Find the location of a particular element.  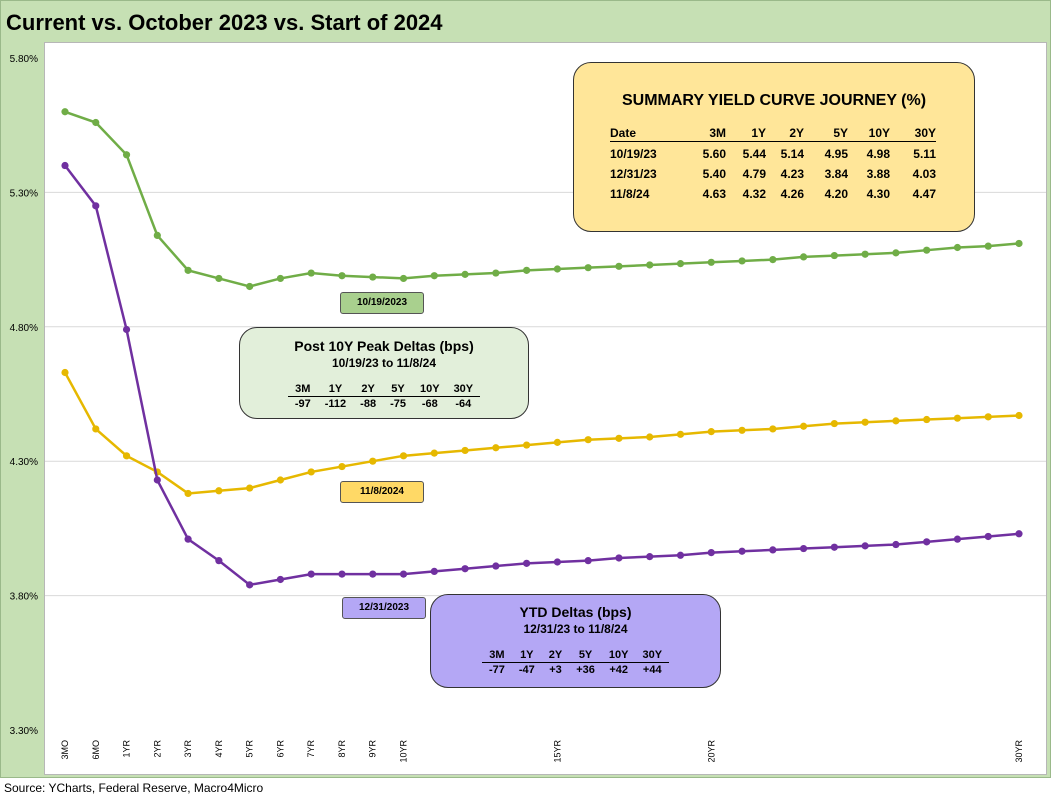

delta-header-cell: 30Y is located at coordinates (463, 389).